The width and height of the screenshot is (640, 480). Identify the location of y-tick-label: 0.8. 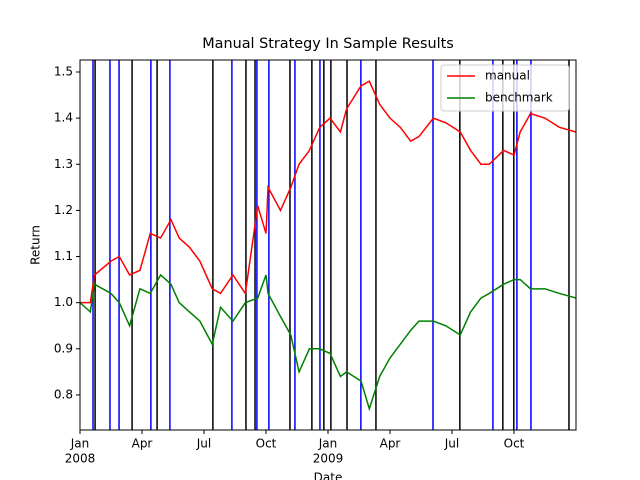
(63, 394).